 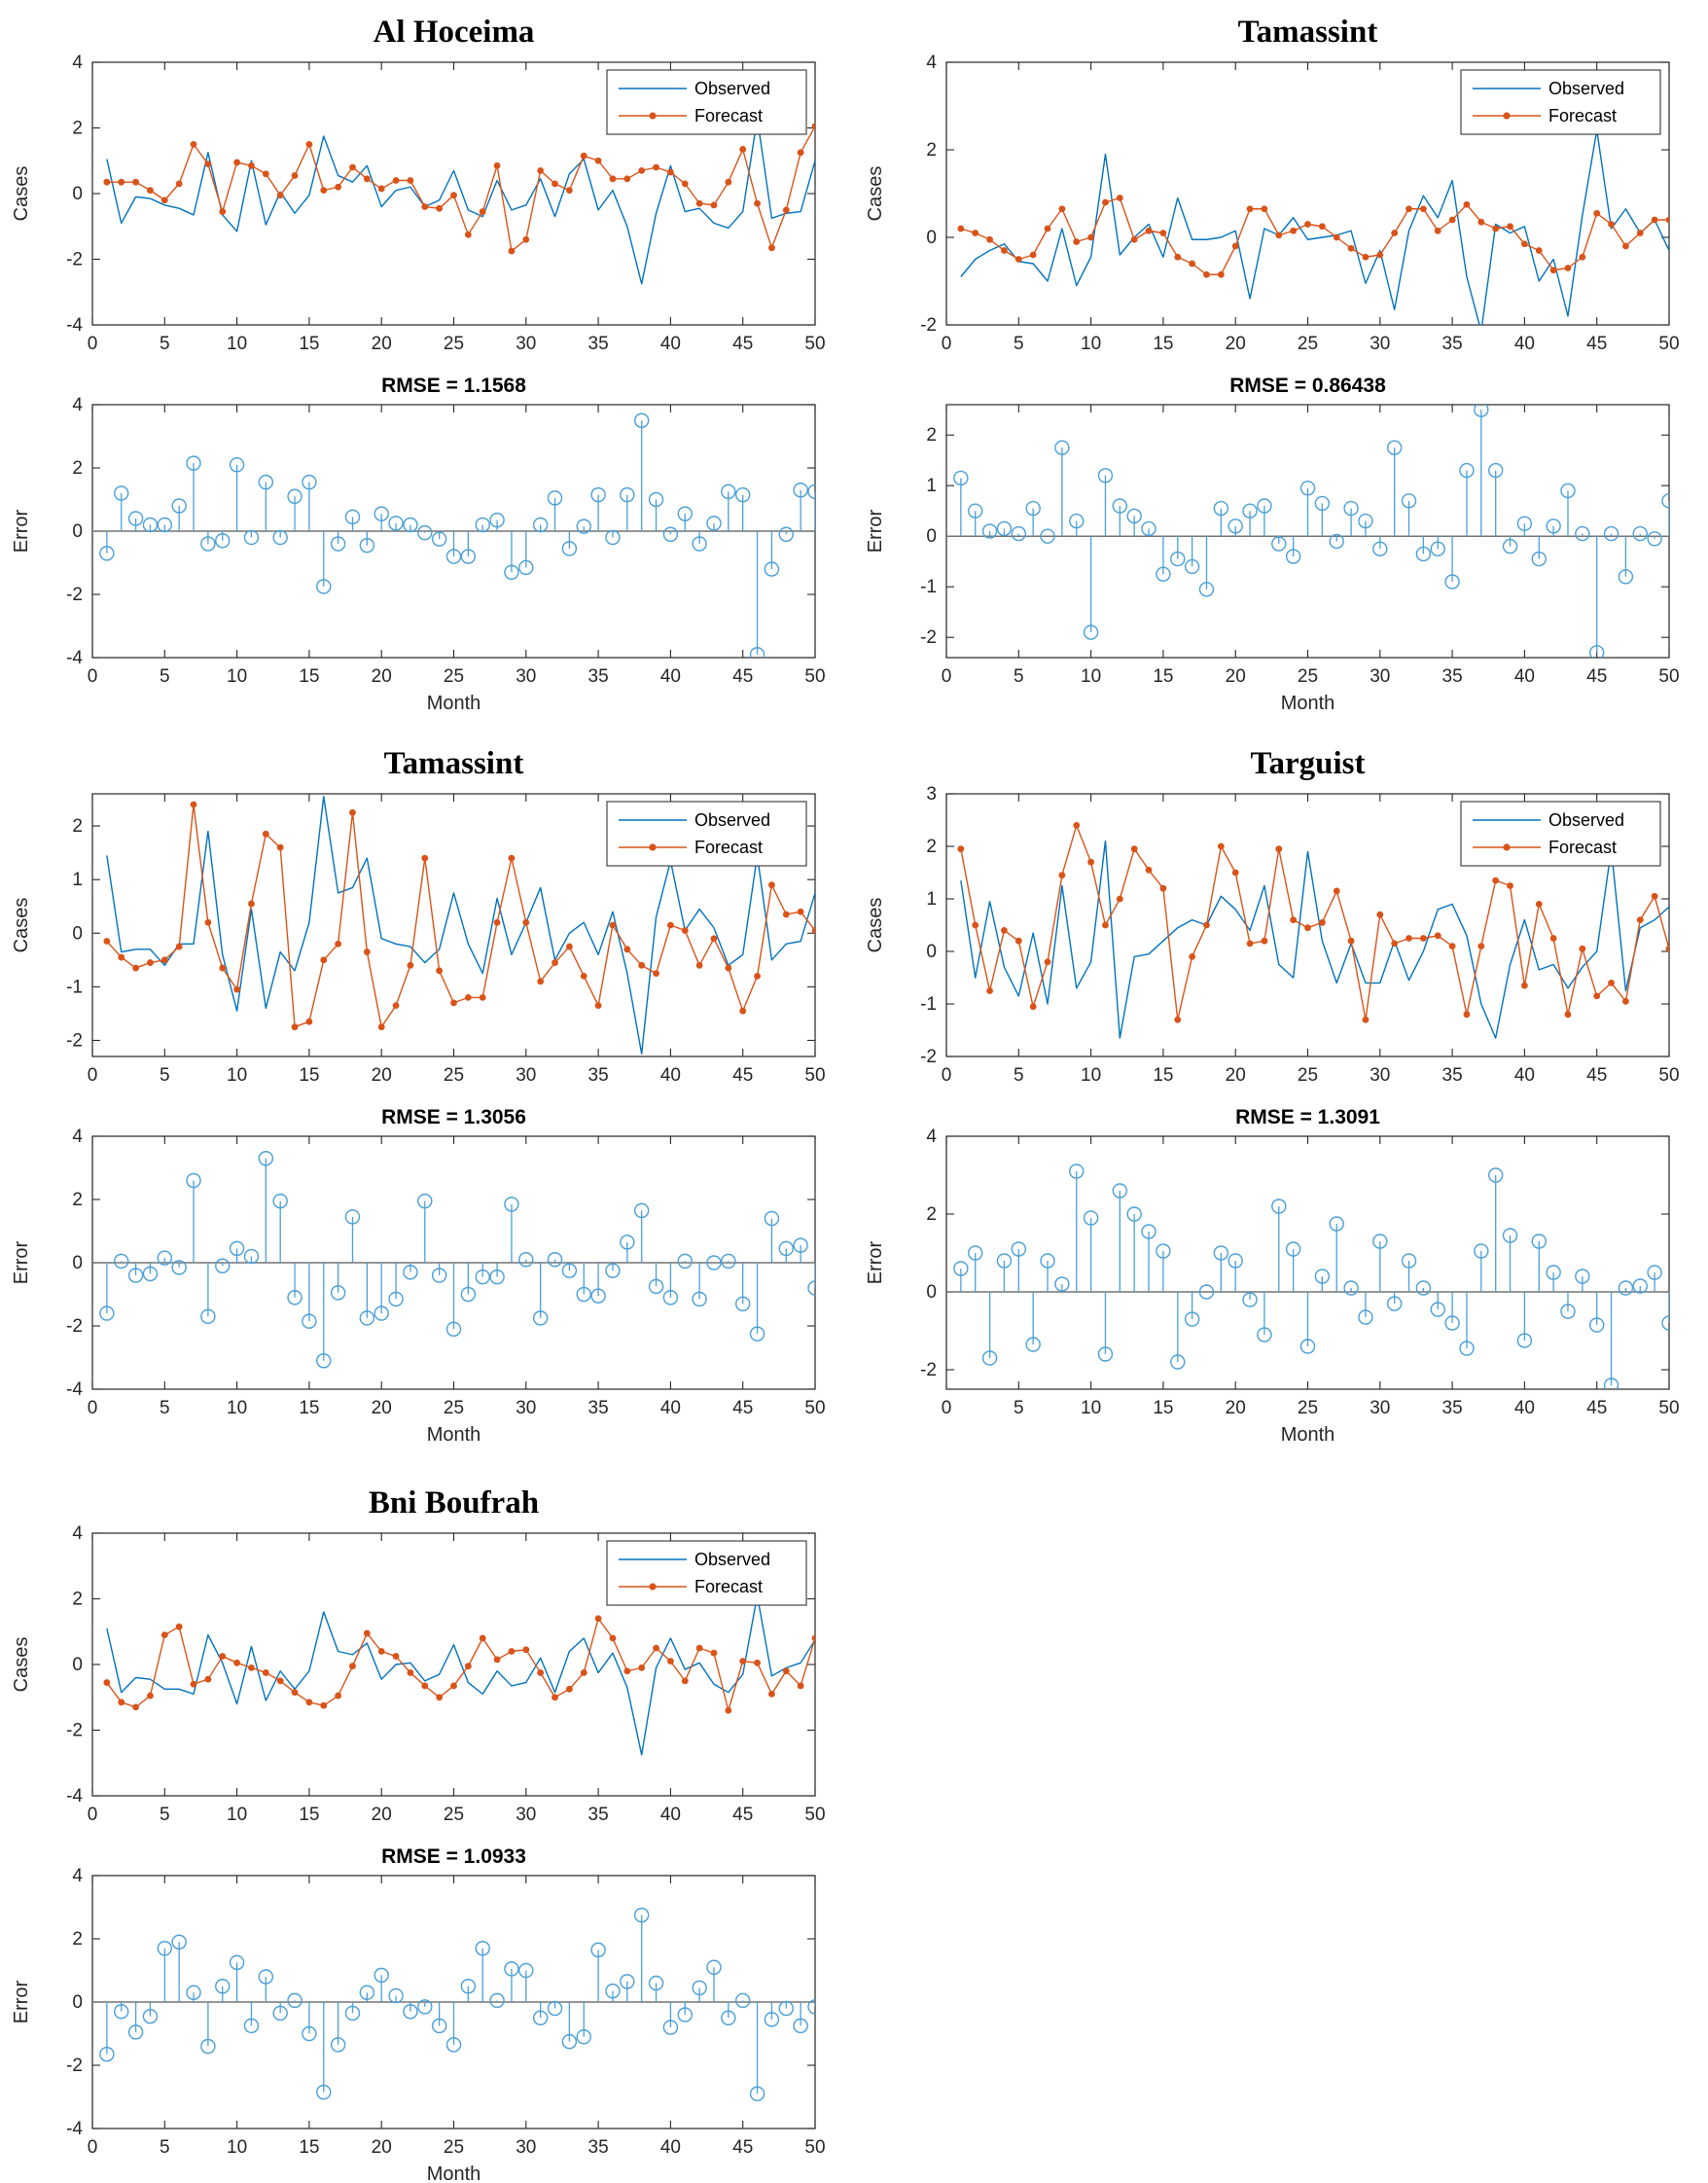 I want to click on x-tick-label: 50, so click(x=814, y=2147).